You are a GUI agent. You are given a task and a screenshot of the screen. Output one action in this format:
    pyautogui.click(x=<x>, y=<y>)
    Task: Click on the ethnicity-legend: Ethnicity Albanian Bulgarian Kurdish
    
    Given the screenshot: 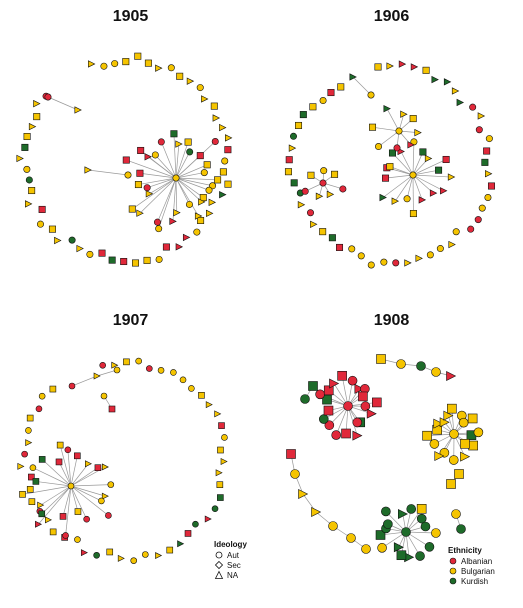 What is the action you would take?
    pyautogui.click(x=471, y=566)
    